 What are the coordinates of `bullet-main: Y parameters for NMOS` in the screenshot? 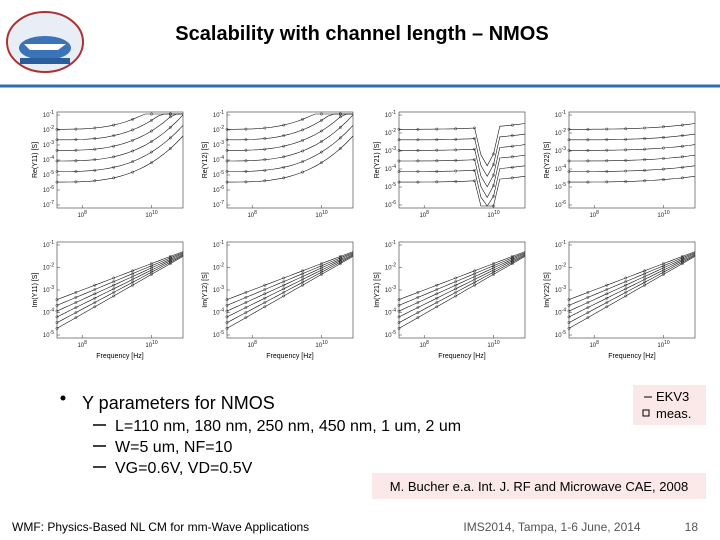 It's located at (178, 403).